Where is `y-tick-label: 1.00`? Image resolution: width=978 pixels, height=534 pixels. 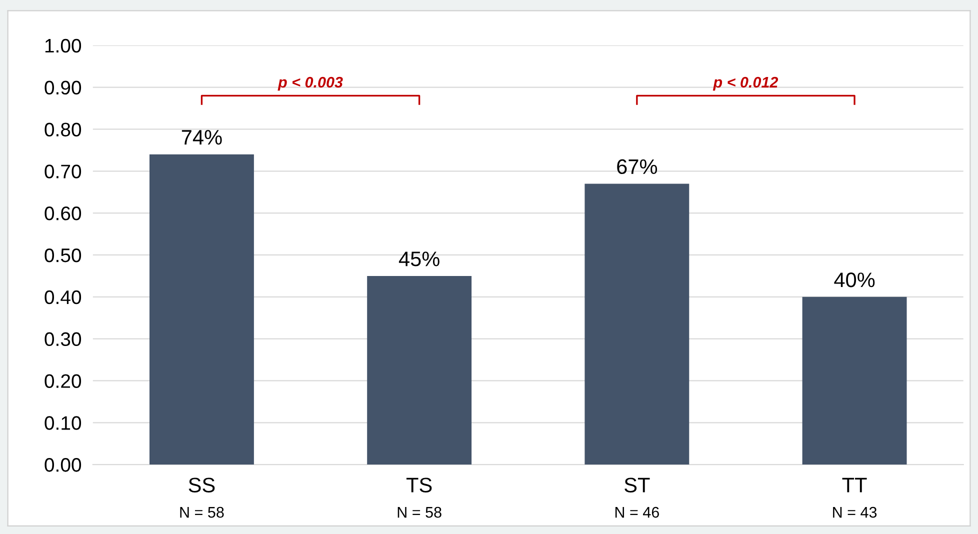
y-tick-label: 1.00 is located at coordinates (63, 45).